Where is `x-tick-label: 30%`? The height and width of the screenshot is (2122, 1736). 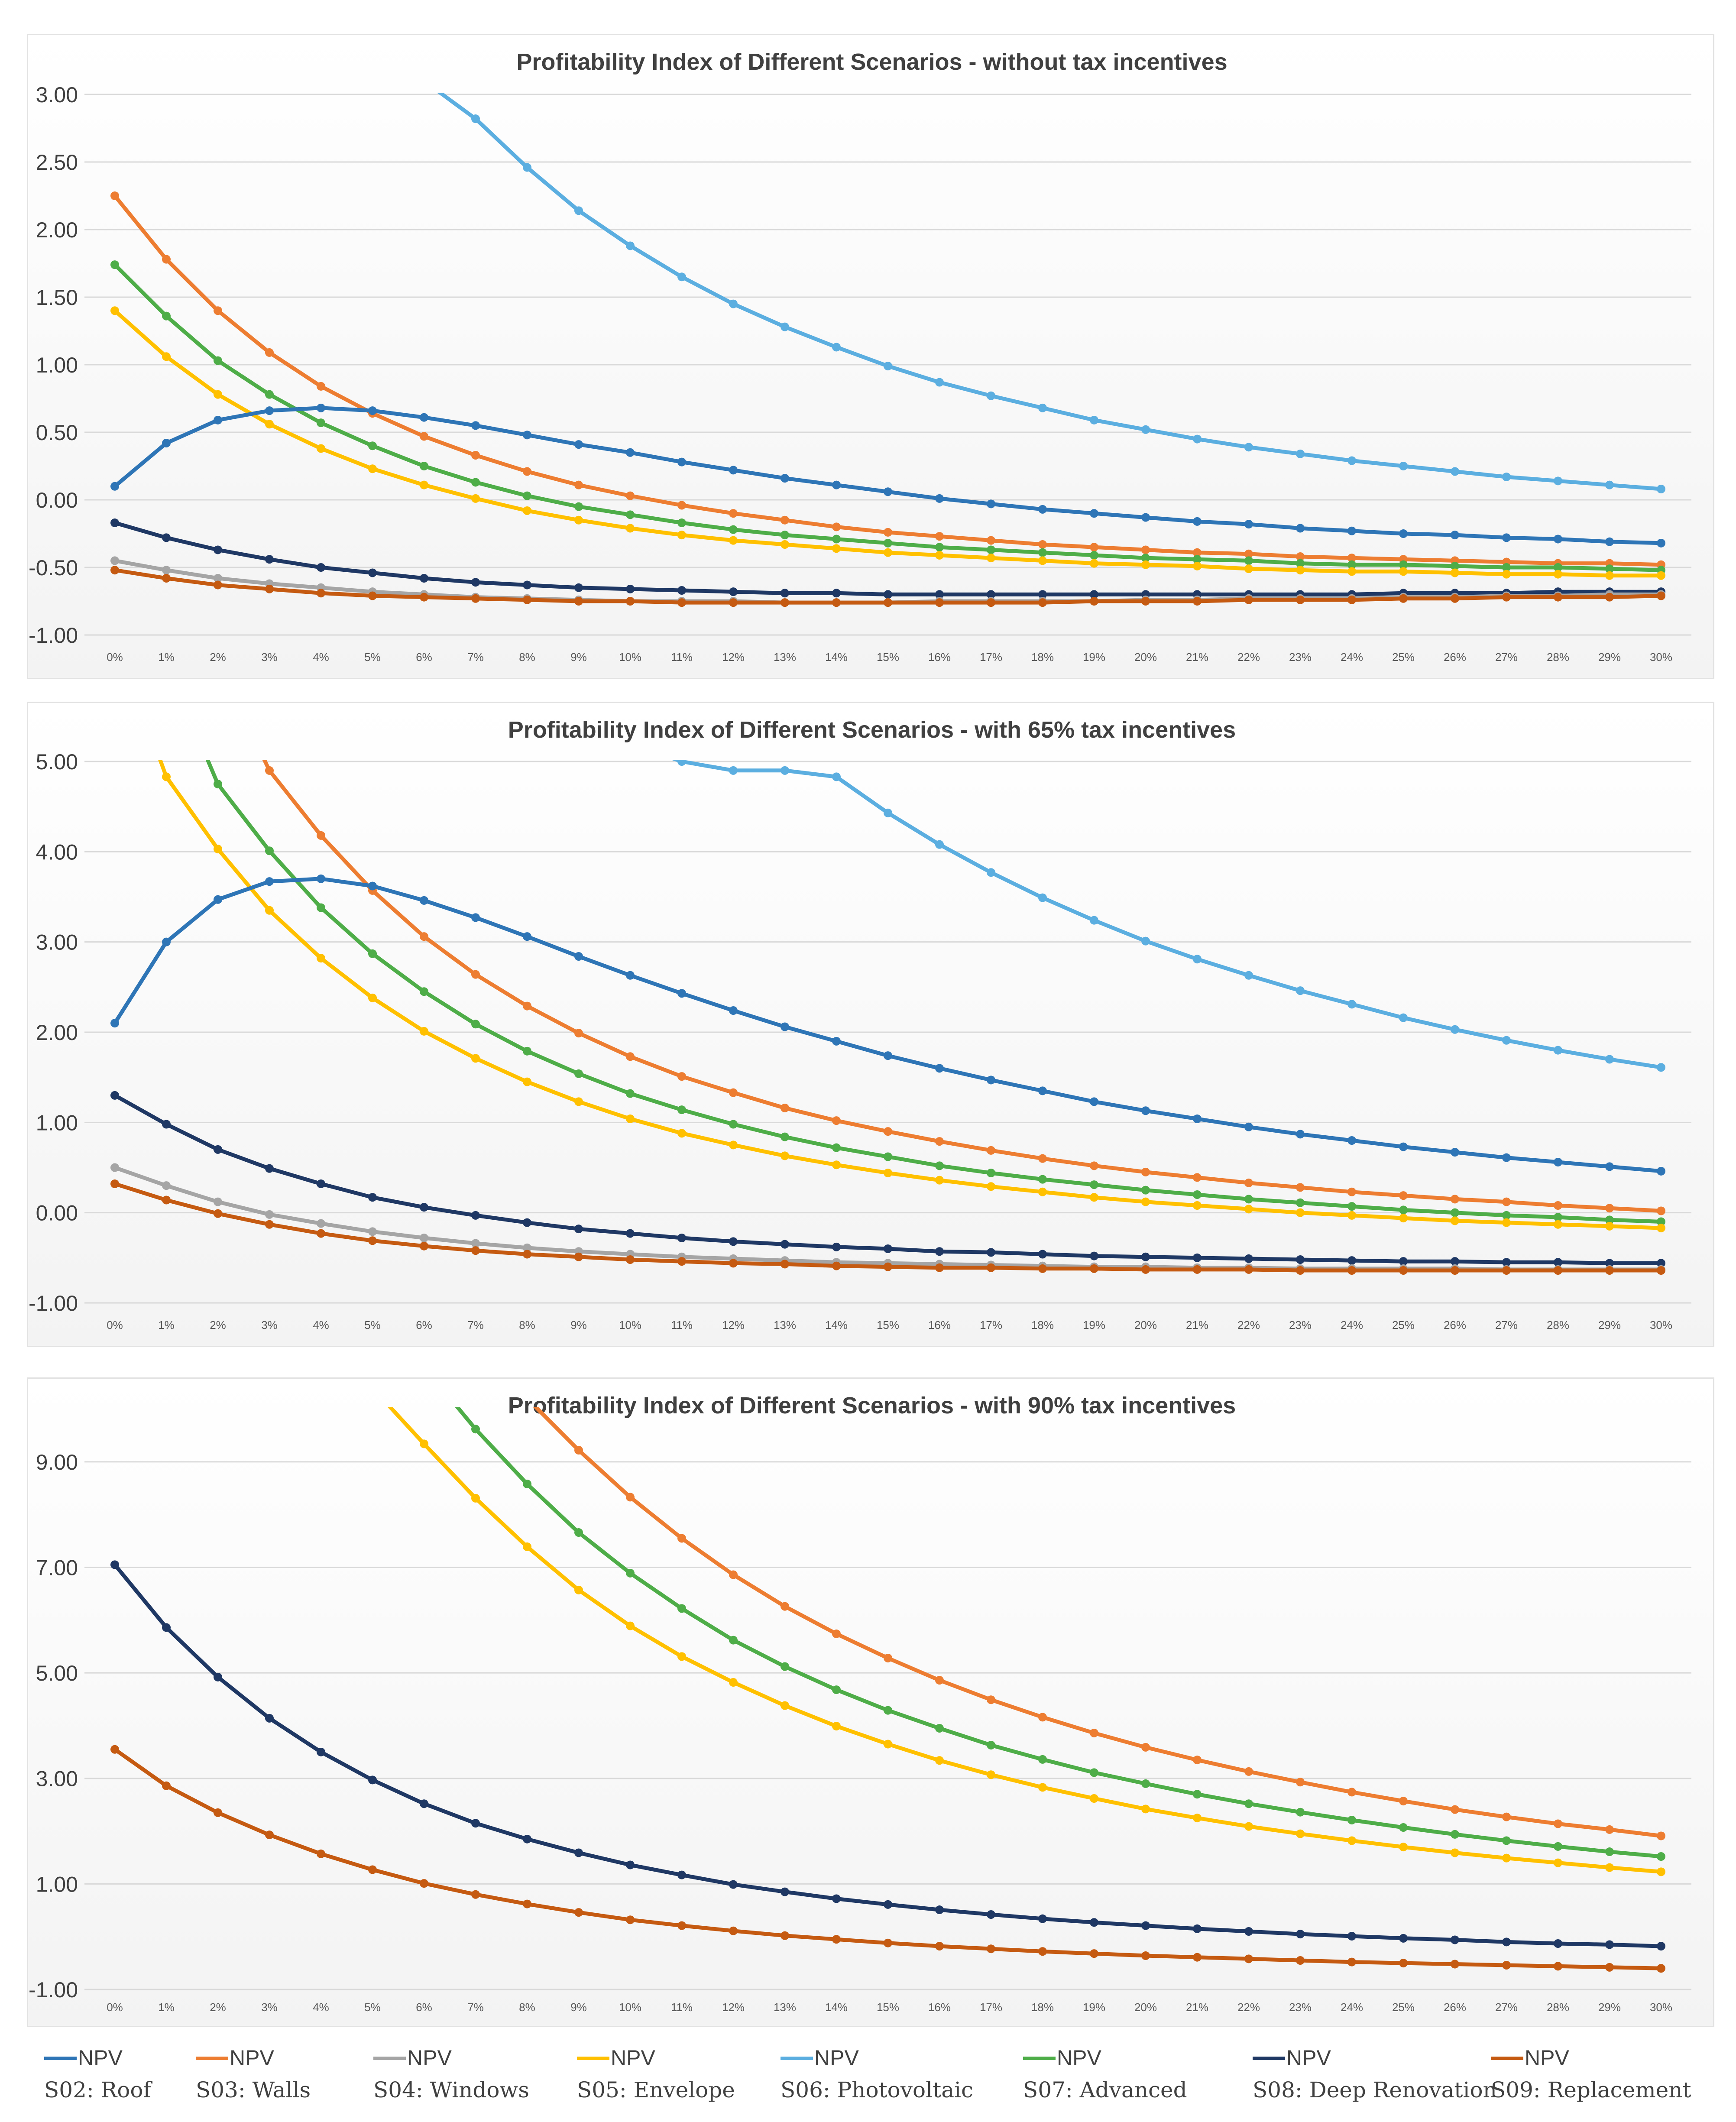
x-tick-label: 30% is located at coordinates (1661, 657).